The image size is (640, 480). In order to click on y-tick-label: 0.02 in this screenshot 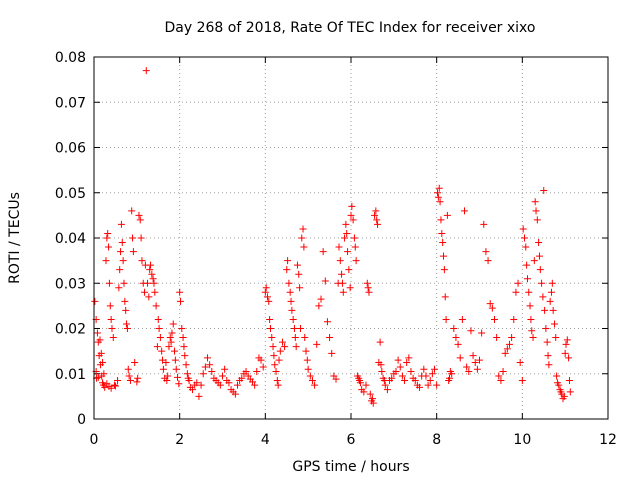, I will do `click(70, 330)`.